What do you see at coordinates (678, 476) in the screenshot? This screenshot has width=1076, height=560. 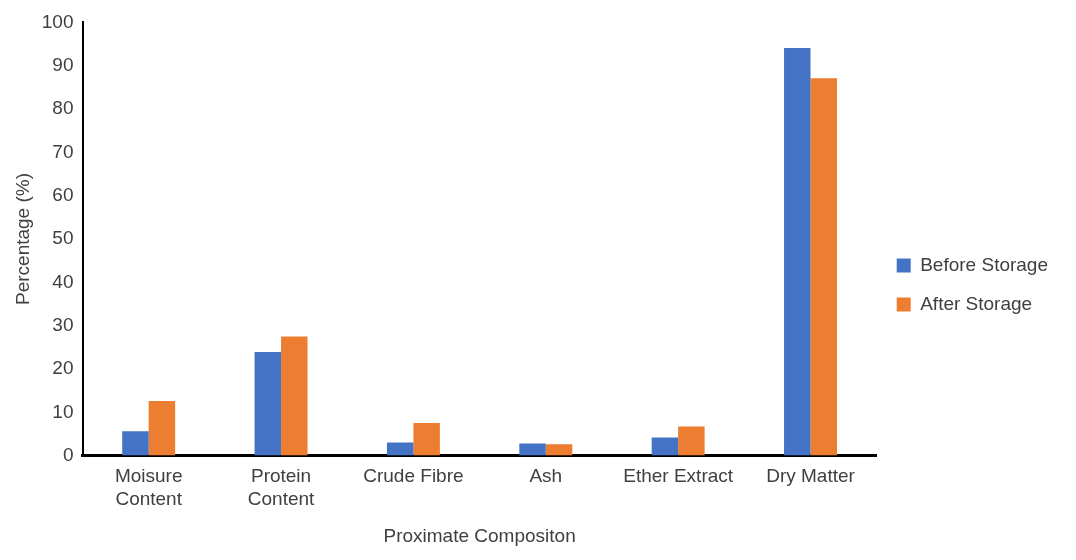 I see `x-tick-label: Ether Extract` at bounding box center [678, 476].